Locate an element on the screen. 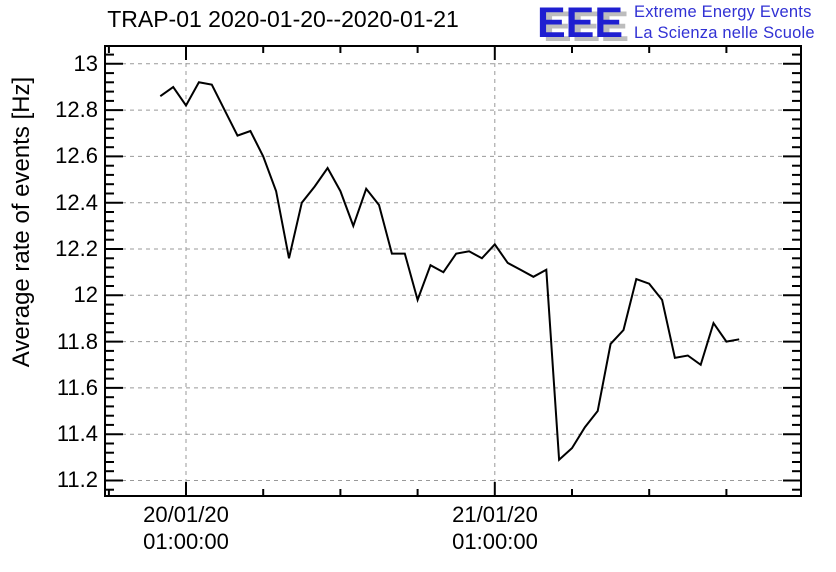  x-tick-label-date: 21/01/20 is located at coordinates (495, 514).